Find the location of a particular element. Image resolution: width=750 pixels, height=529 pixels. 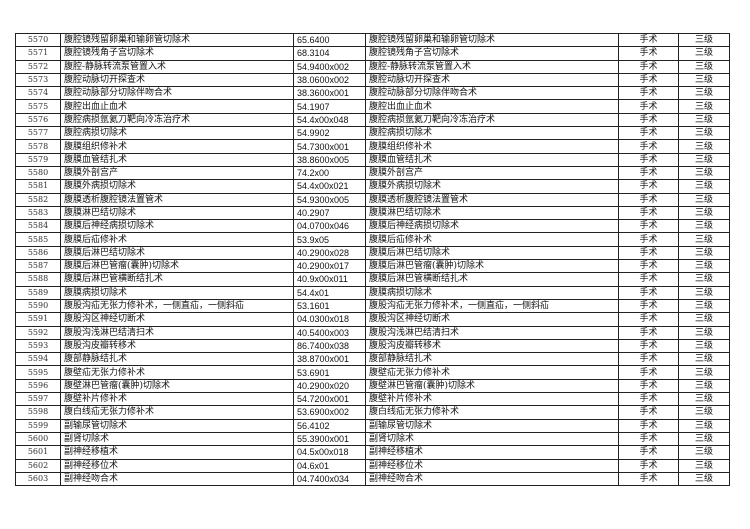

table-row: 5584 腹膜后神经病损切除术 04.0700x046 腹膜后神经病损切除术 手术 三级 is located at coordinates (372, 226).